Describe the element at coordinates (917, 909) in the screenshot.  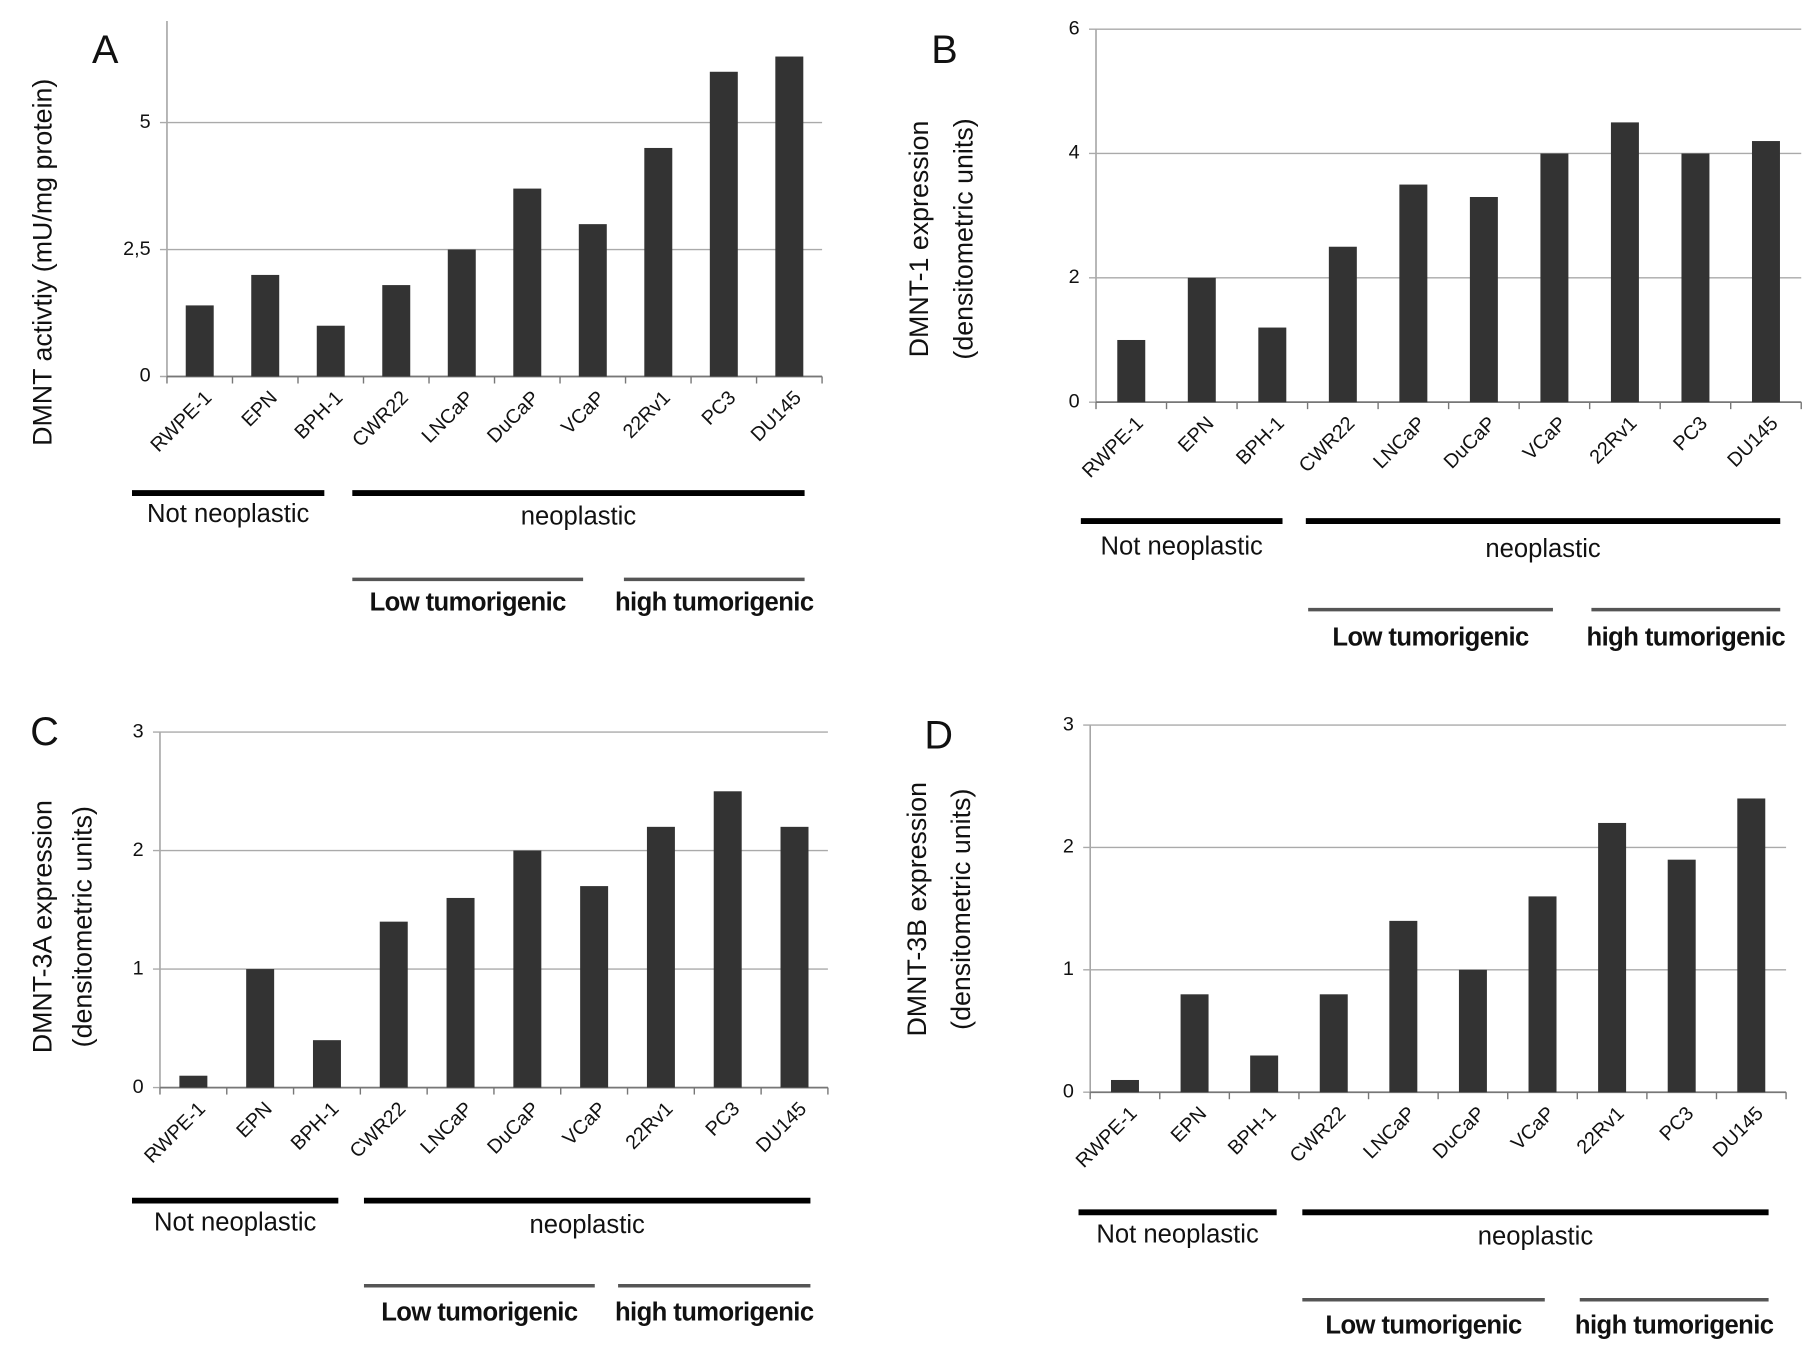
I see `y-axis-title: DMNT-3B expression` at that location.